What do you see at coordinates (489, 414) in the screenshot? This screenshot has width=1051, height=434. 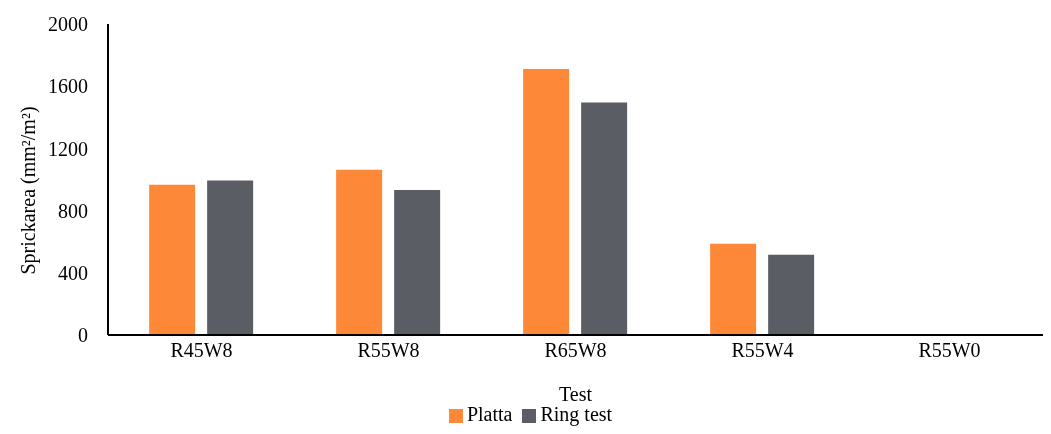 I see `legend-label: Platta` at bounding box center [489, 414].